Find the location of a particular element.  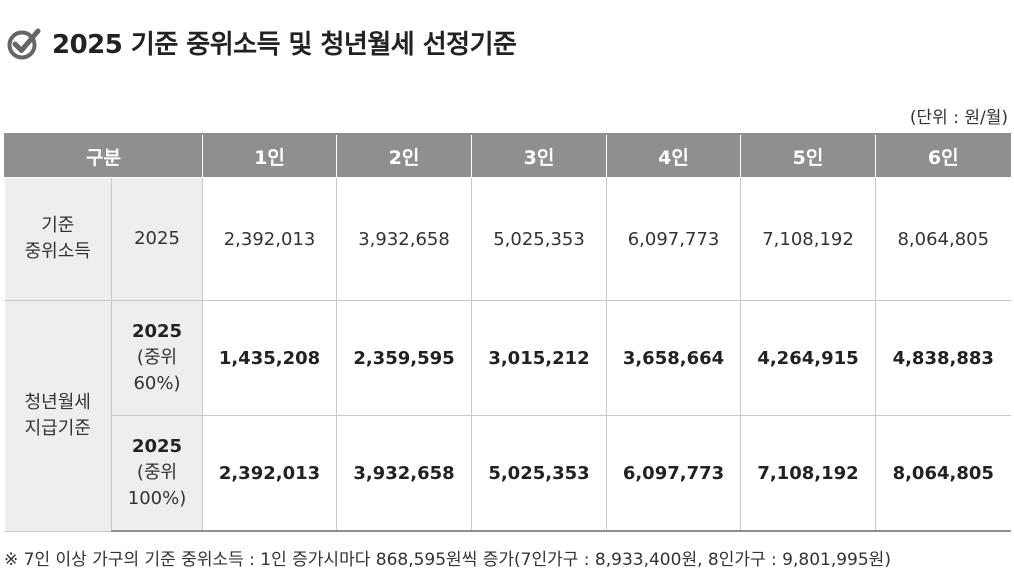

header-col: 5인 is located at coordinates (808, 155).